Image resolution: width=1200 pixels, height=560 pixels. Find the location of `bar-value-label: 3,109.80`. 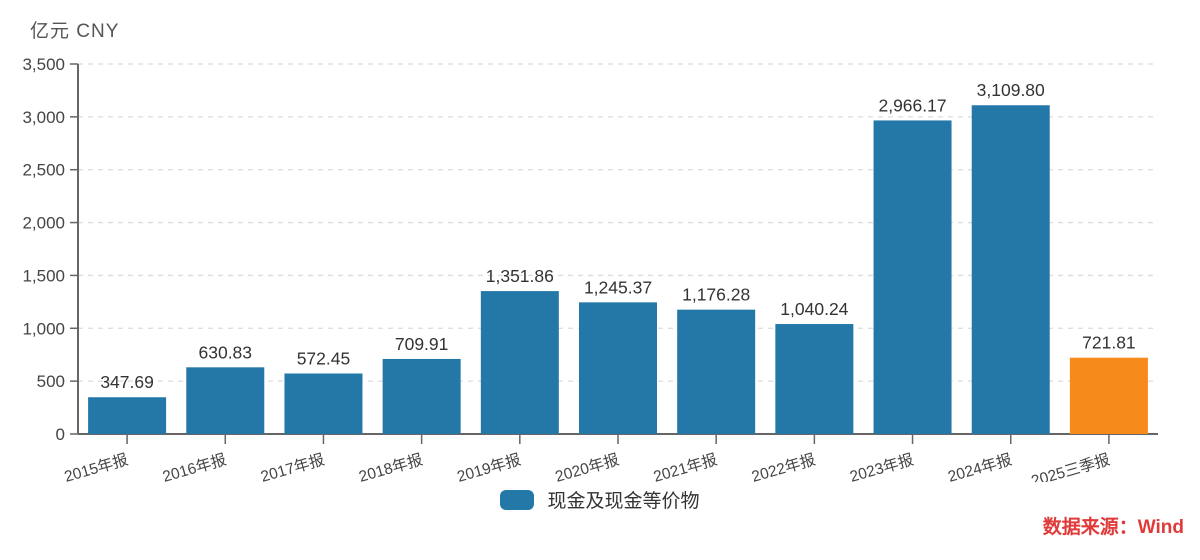

bar-value-label: 3,109.80 is located at coordinates (1011, 90).